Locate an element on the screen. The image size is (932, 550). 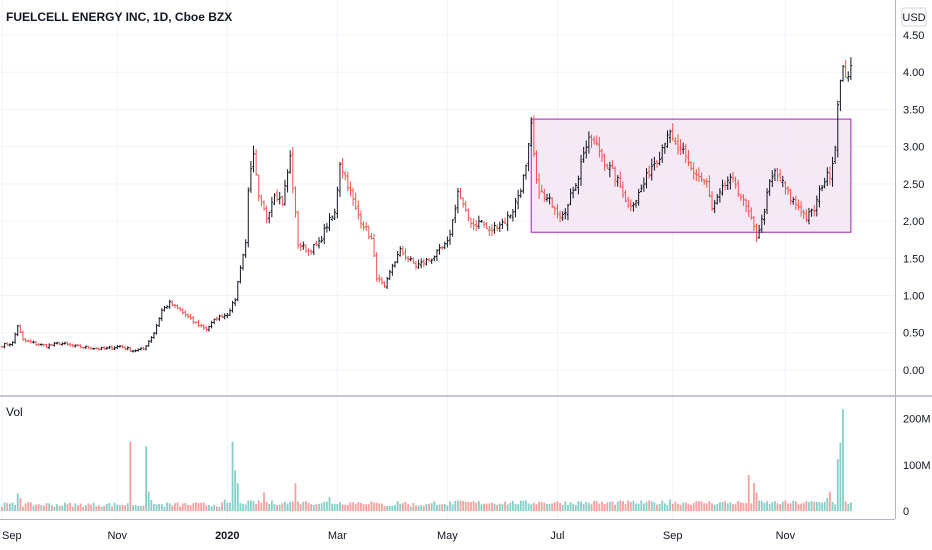
time-tick-label: May is located at coordinates (447, 536).